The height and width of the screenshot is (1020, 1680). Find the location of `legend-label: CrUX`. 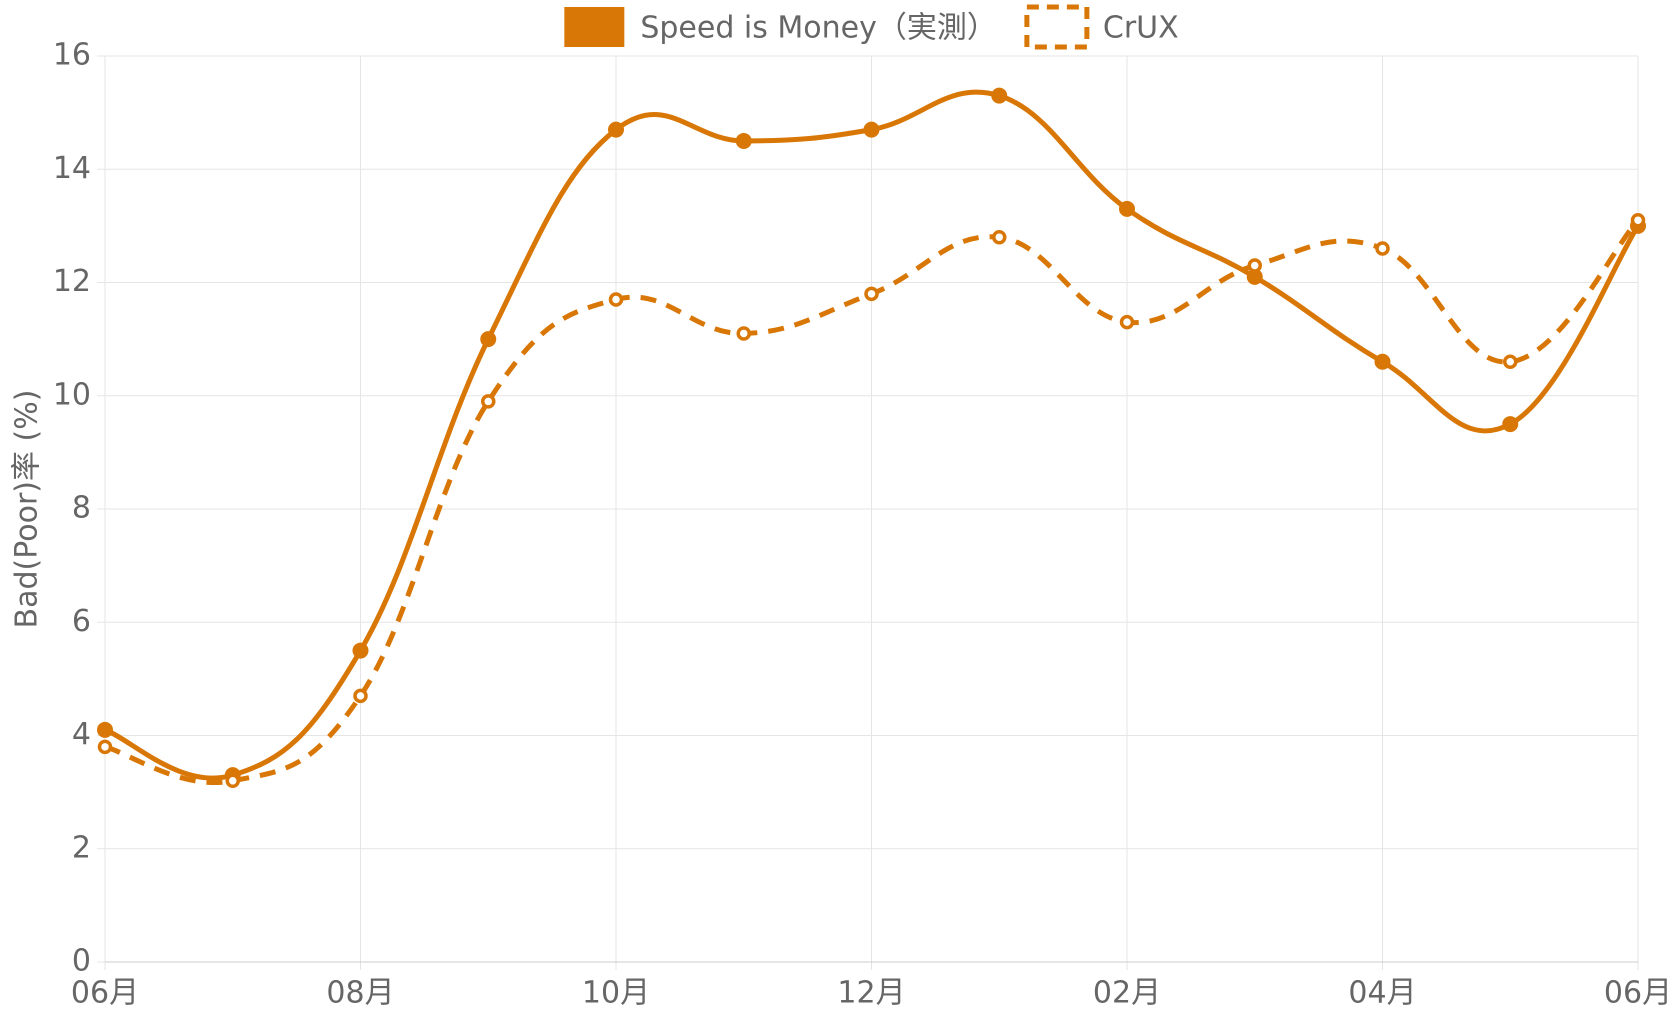

legend-label: CrUX is located at coordinates (1141, 28).